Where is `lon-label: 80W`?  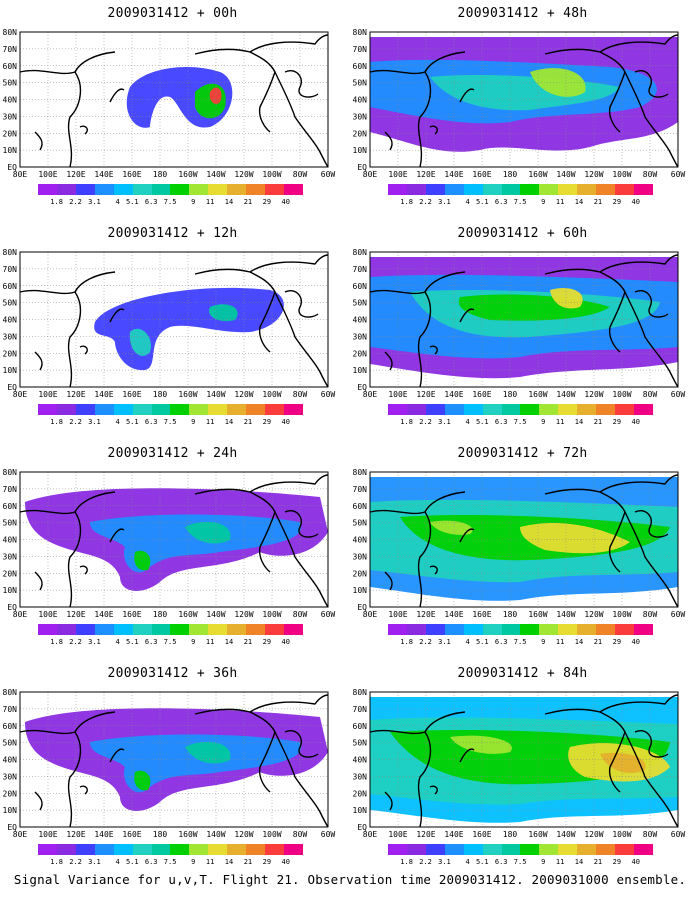
lon-label: 80W is located at coordinates (300, 614).